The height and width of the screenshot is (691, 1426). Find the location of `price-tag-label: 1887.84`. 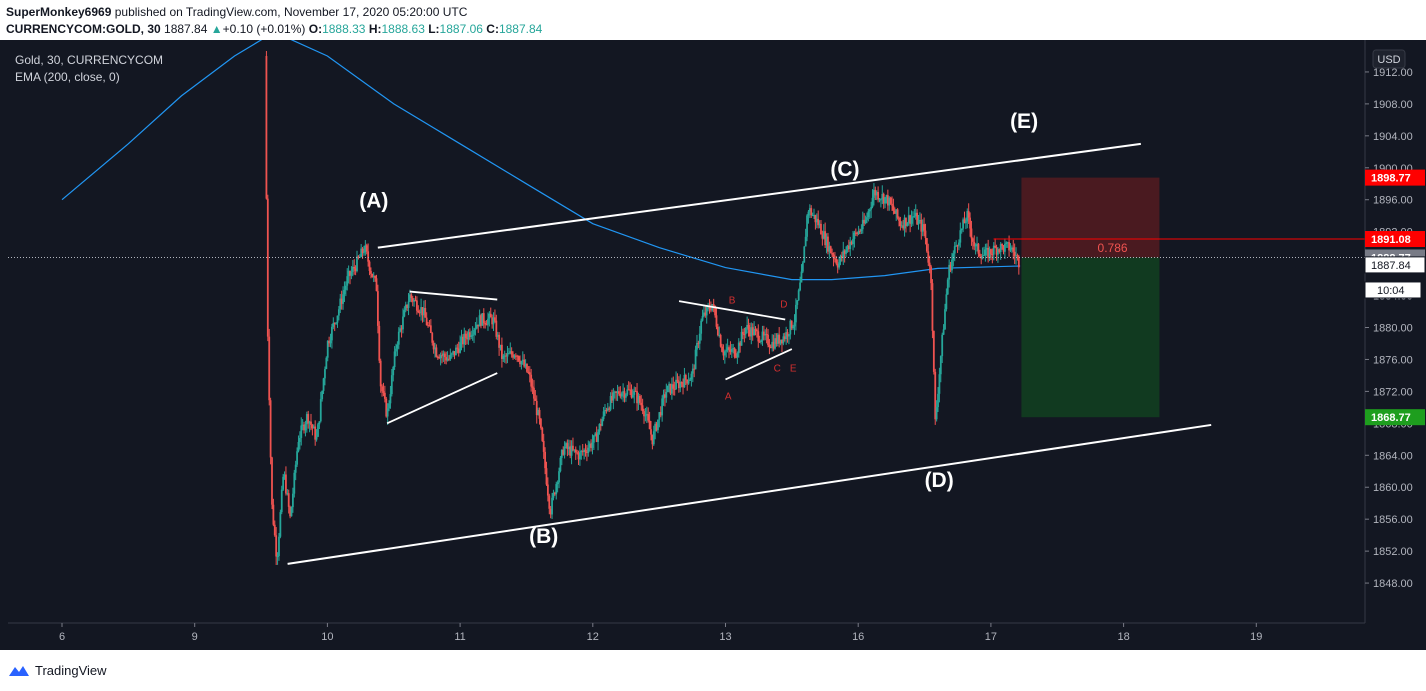

price-tag-label: 1887.84 is located at coordinates (1391, 266).